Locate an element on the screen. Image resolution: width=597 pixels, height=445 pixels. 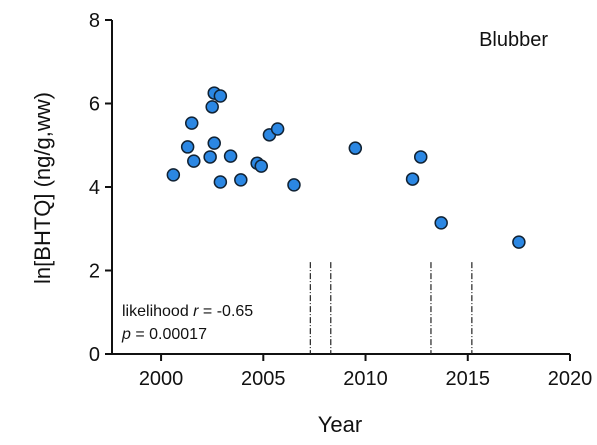
annotation-p: p = 0.00017 is located at coordinates (164, 334).